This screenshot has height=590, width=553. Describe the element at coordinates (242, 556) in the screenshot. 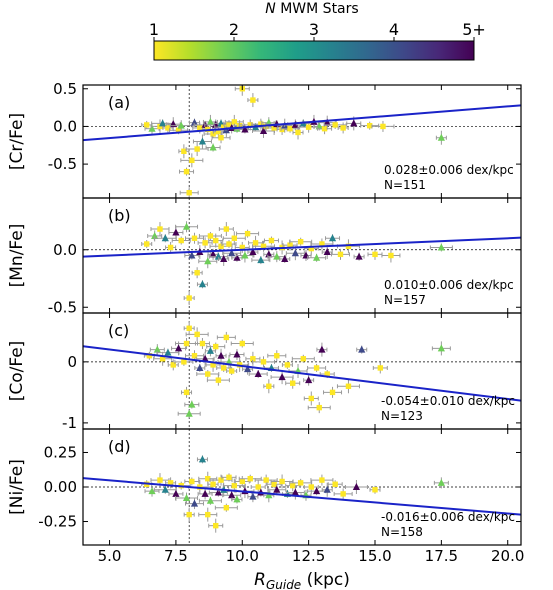

I see `x-tick-label: 10.0` at that location.